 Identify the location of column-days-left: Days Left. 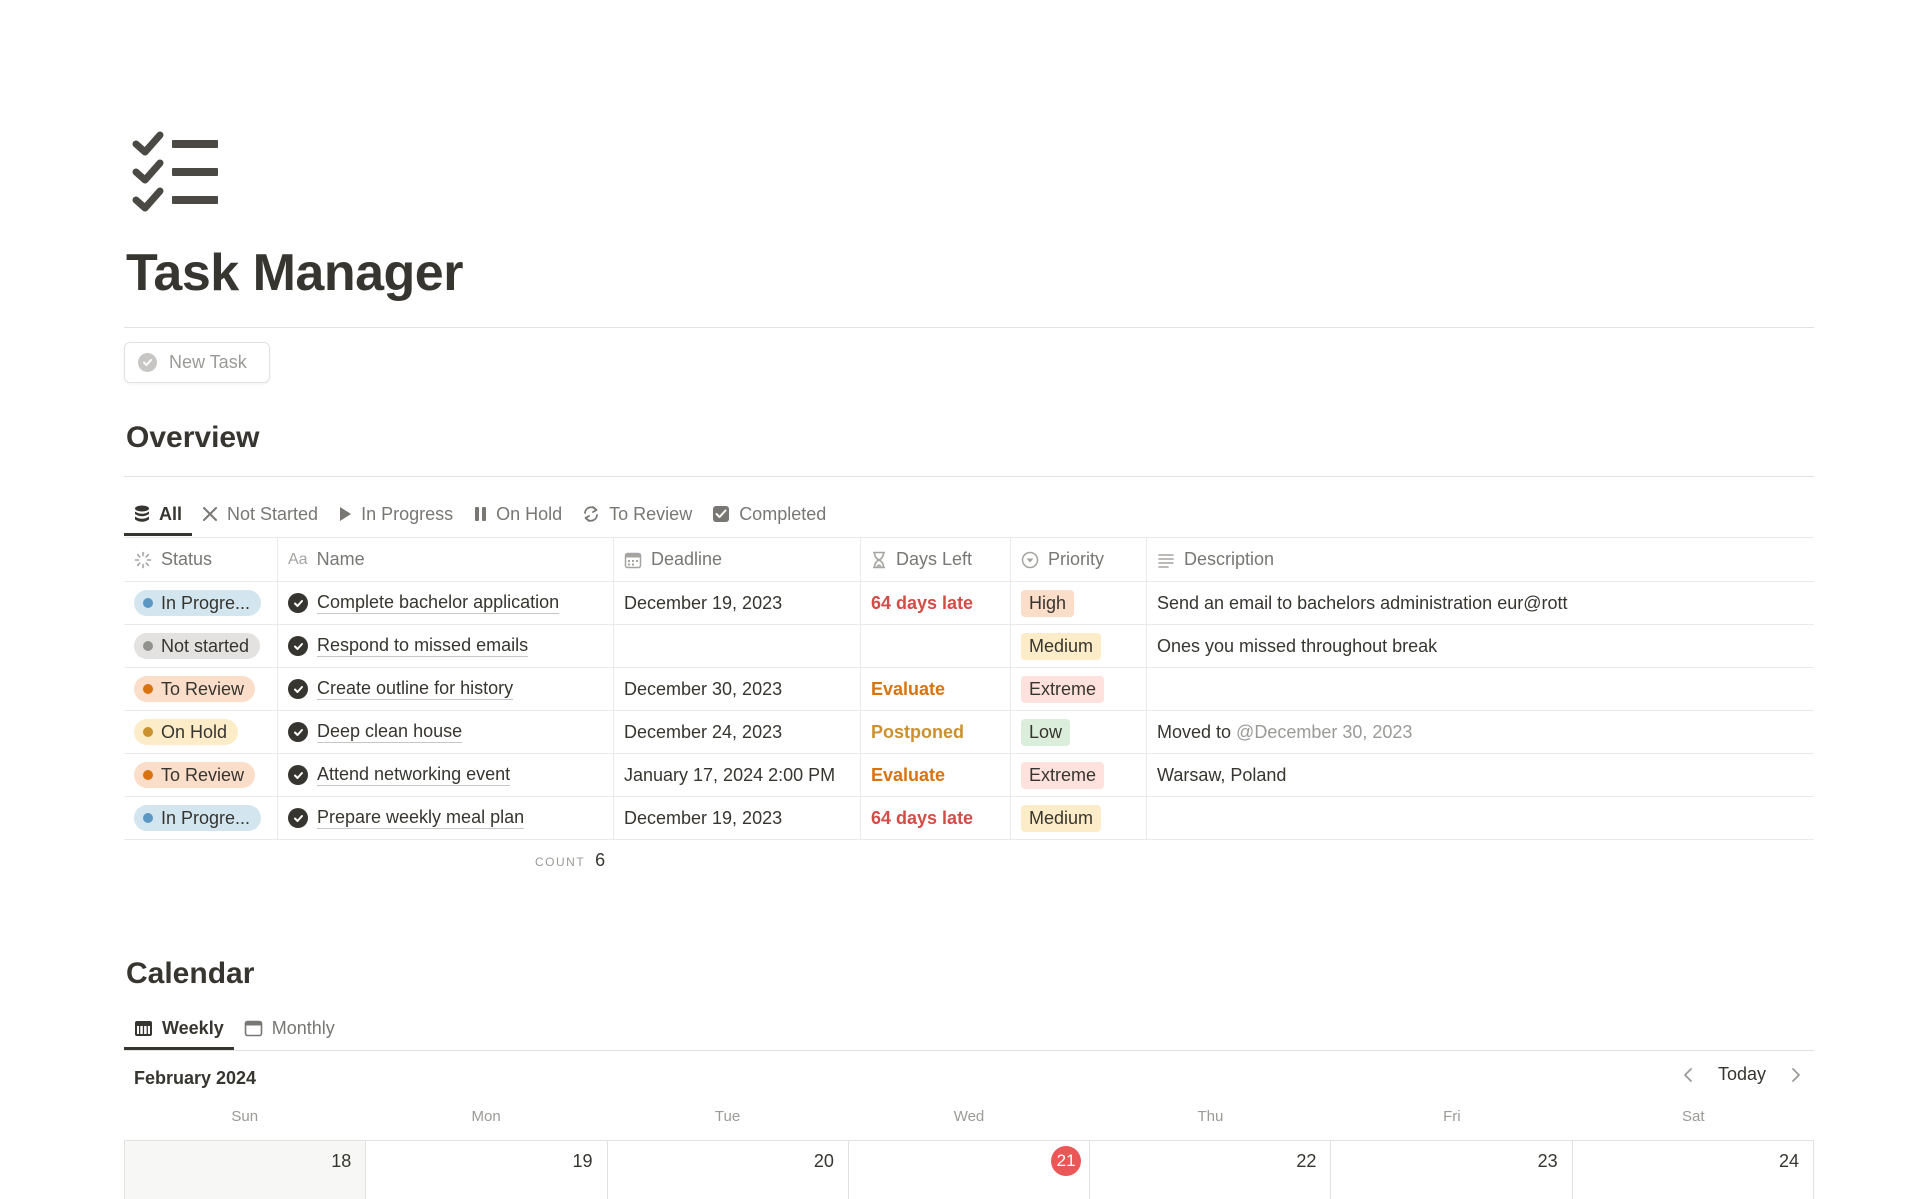
(936, 559).